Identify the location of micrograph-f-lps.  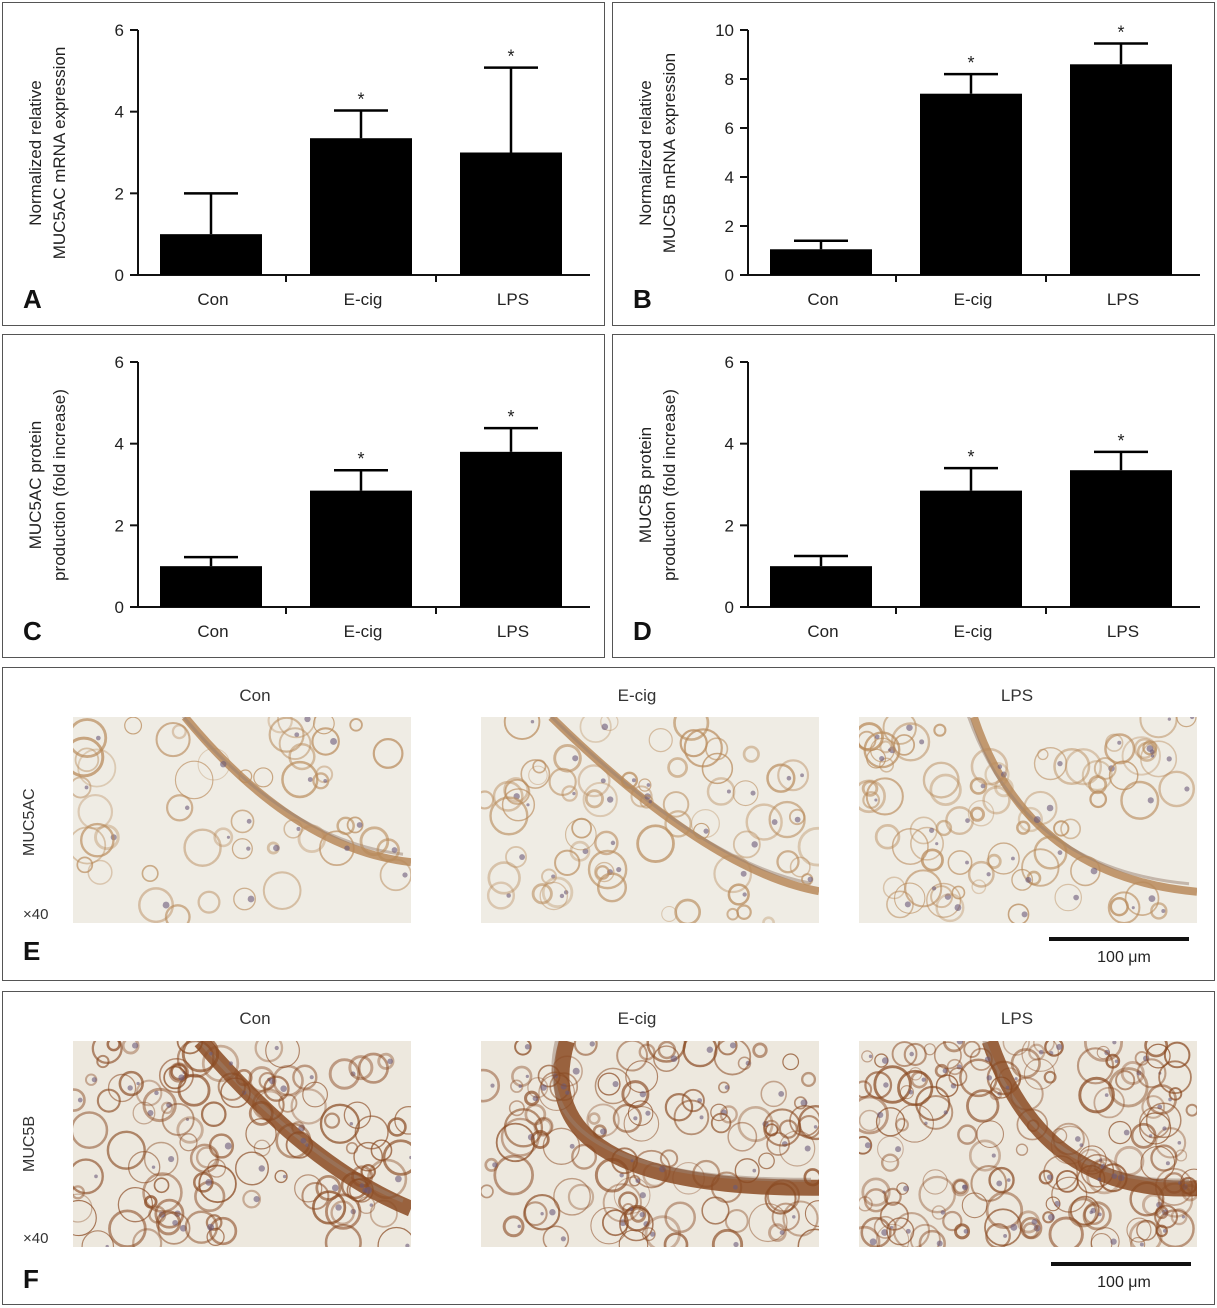
(1028, 1144).